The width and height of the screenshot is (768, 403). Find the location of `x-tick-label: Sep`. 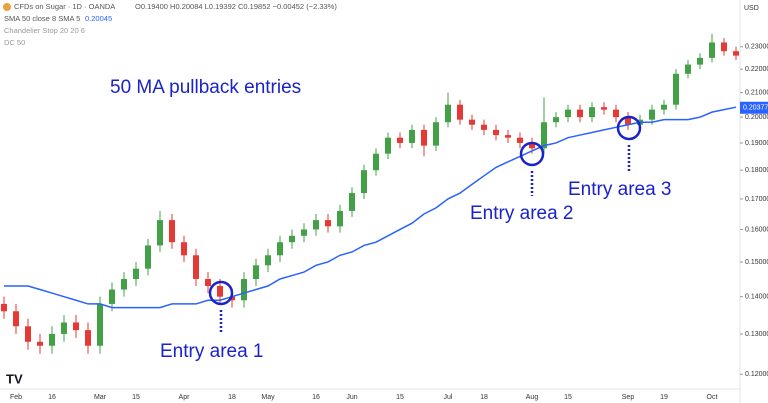

x-tick-label: Sep is located at coordinates (628, 397).